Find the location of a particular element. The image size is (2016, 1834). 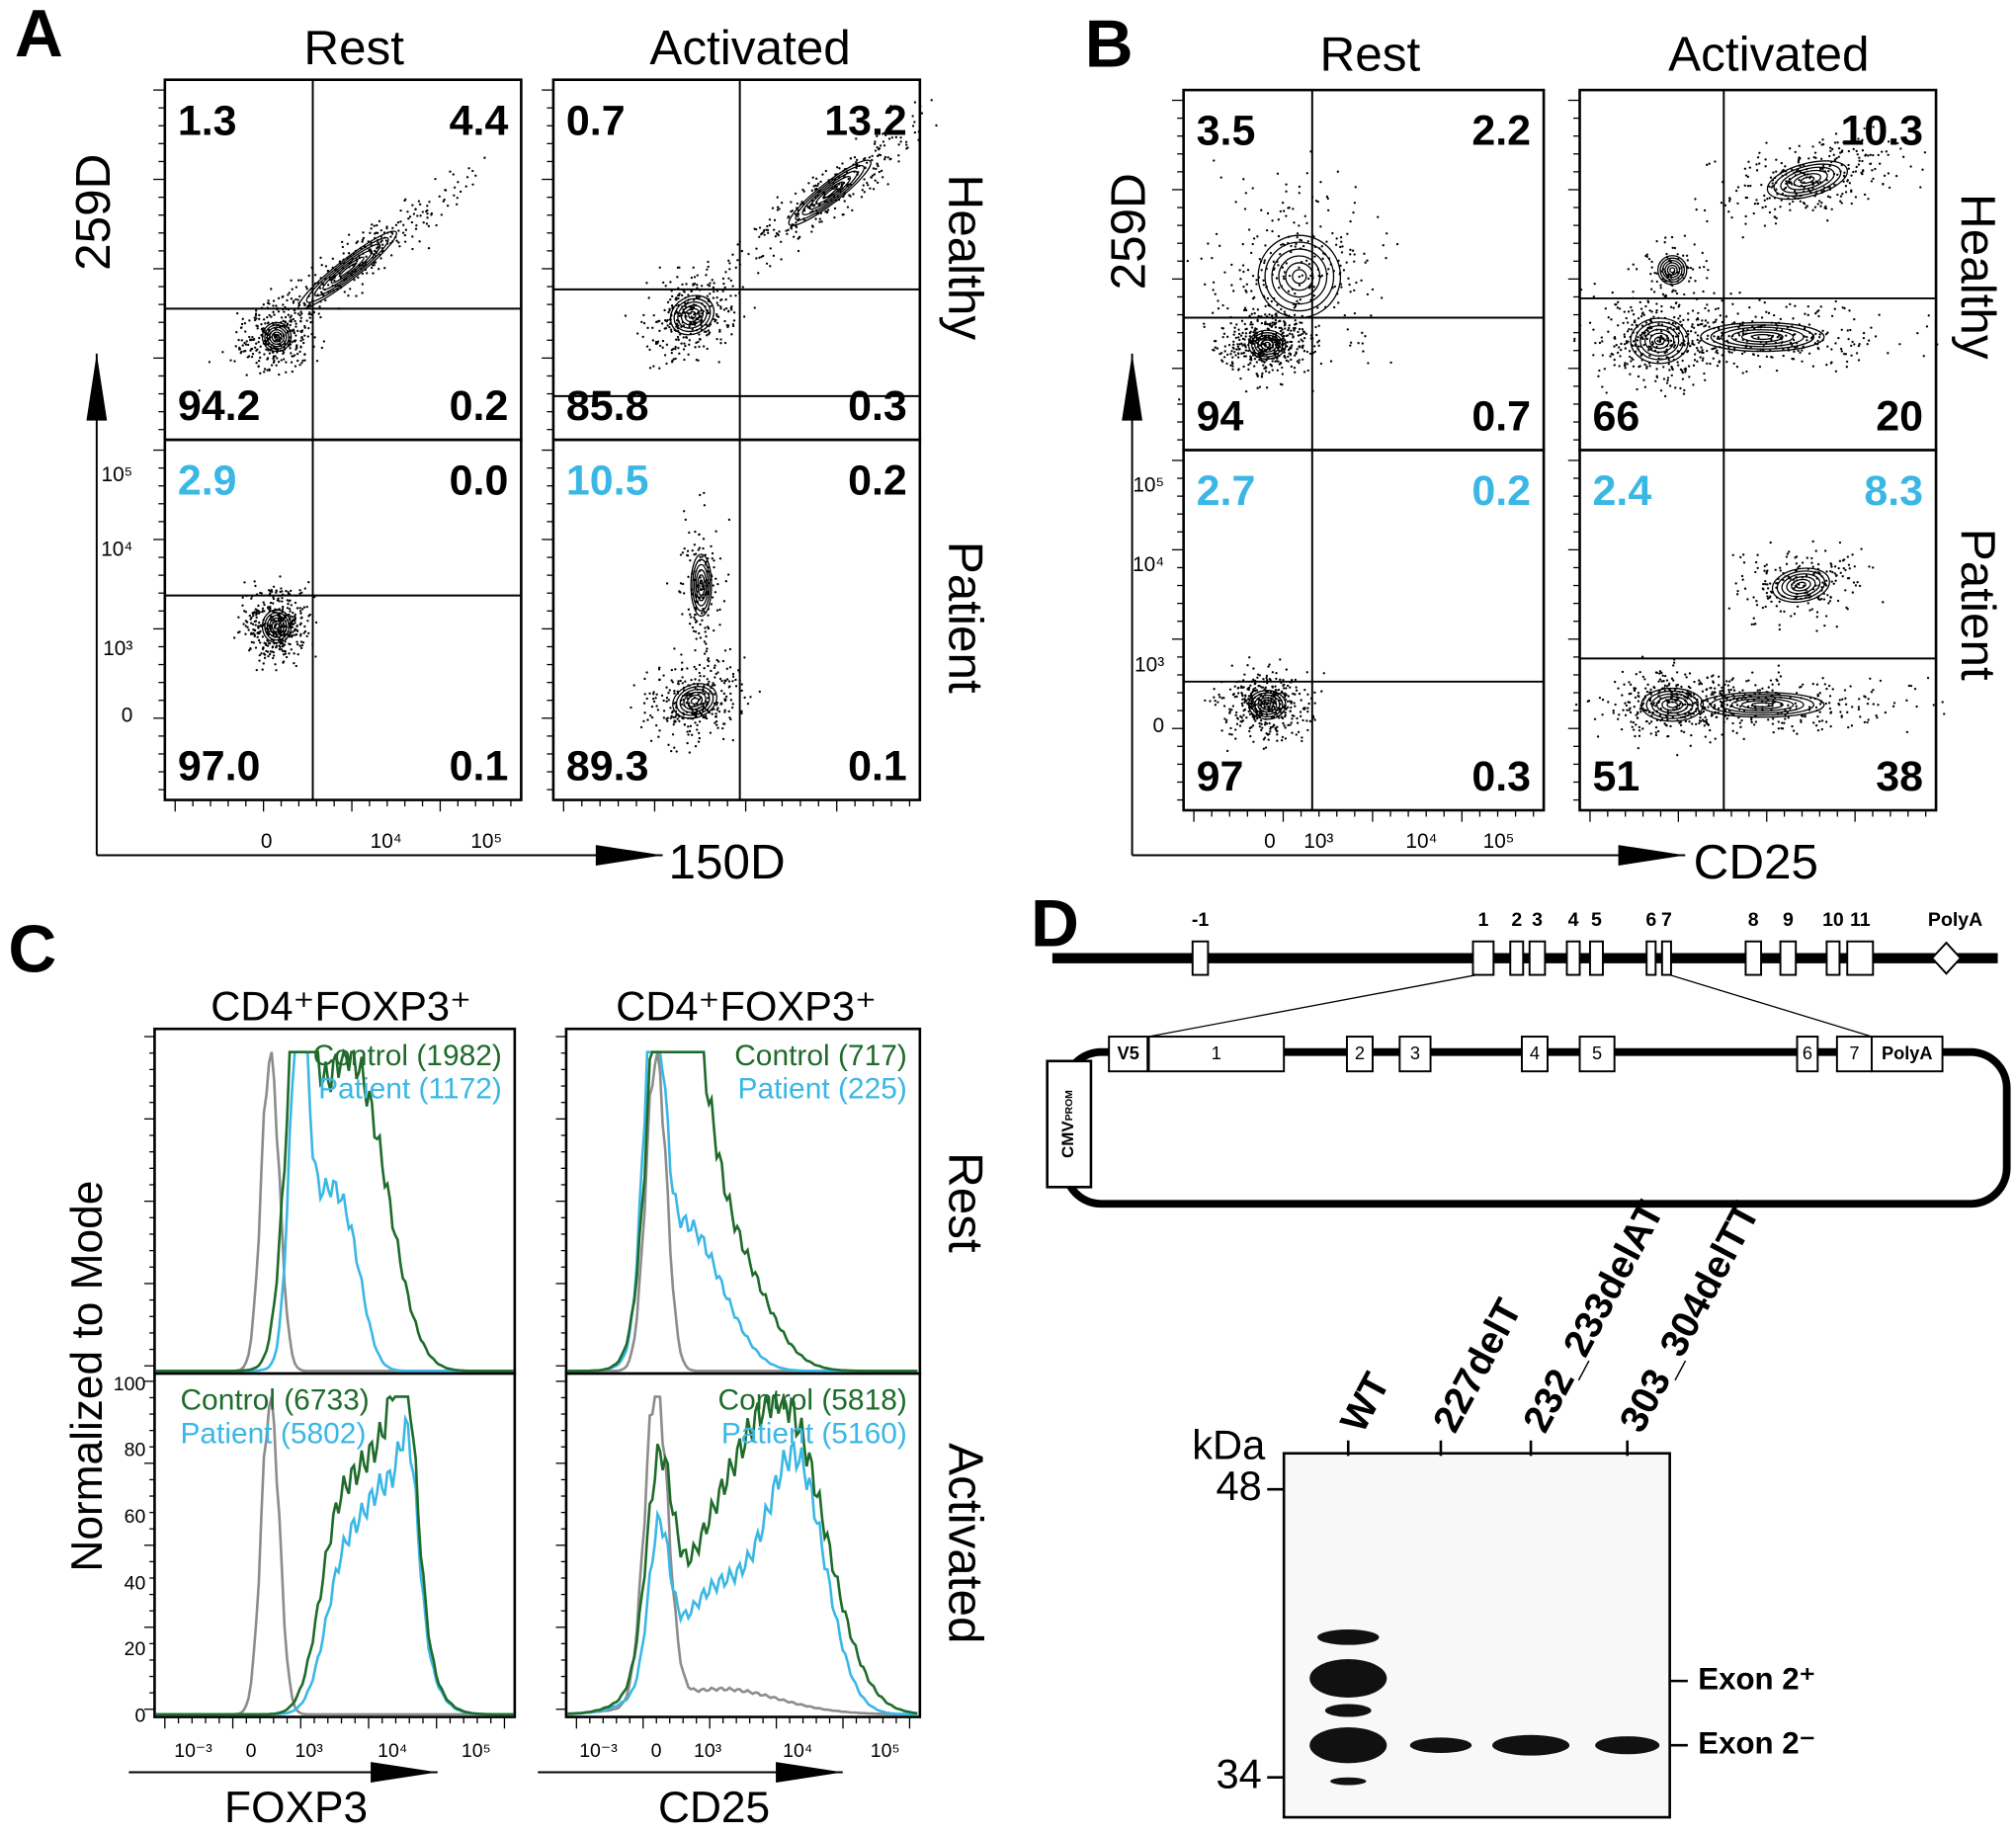

column-header: Rest is located at coordinates (1370, 55).